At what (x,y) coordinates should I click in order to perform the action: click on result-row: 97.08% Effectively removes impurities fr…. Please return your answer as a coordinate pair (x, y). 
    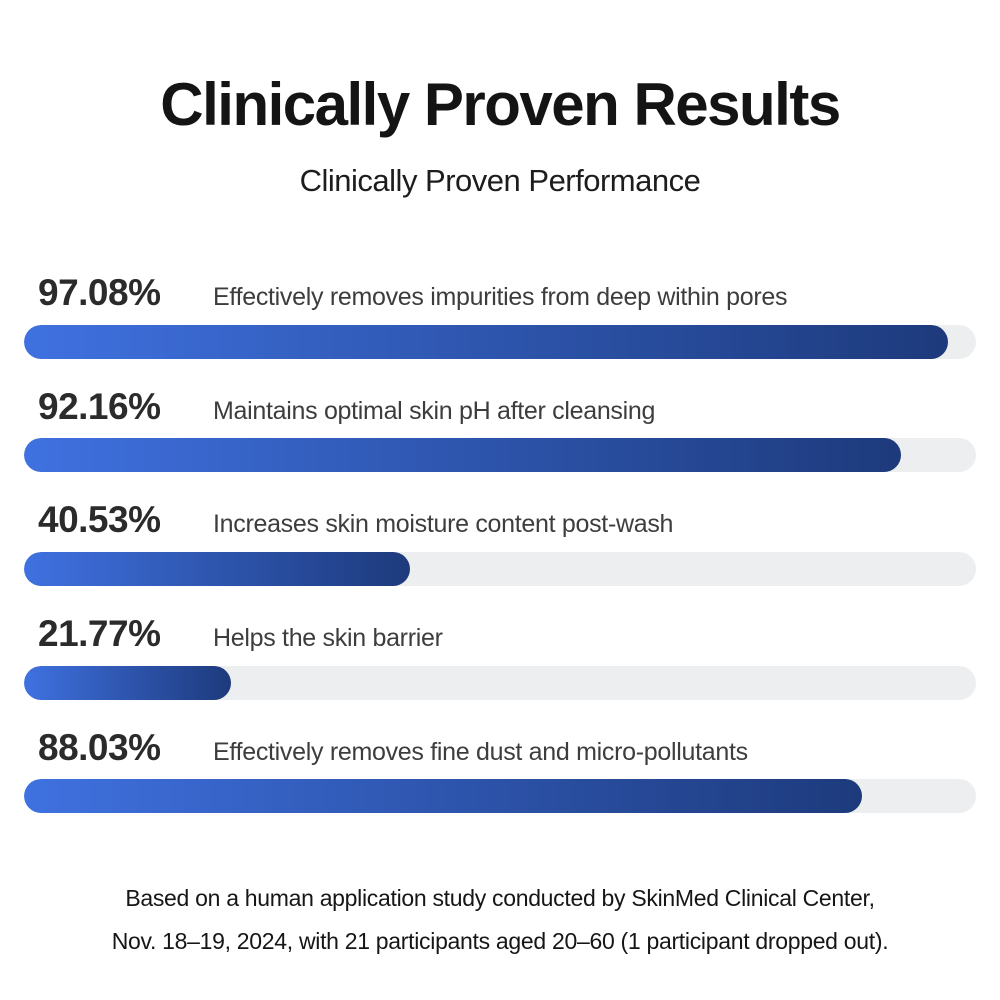
    Looking at the image, I should click on (500, 315).